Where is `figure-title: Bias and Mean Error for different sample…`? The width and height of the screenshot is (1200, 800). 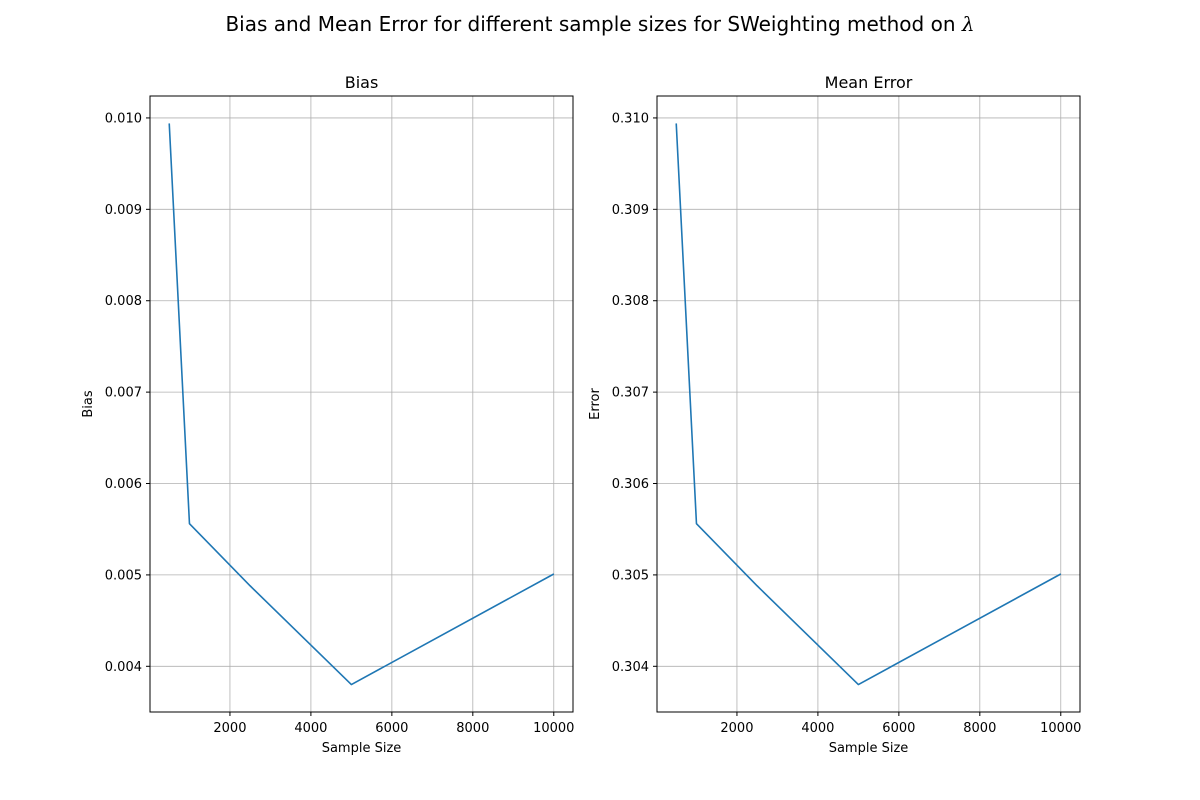
figure-title: Bias and Mean Error for different sample… is located at coordinates (600, 24).